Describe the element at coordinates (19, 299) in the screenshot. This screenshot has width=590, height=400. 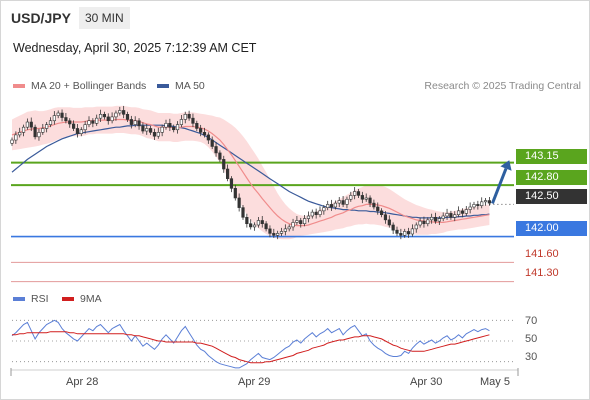
I see `legend-rsi-swatch` at that location.